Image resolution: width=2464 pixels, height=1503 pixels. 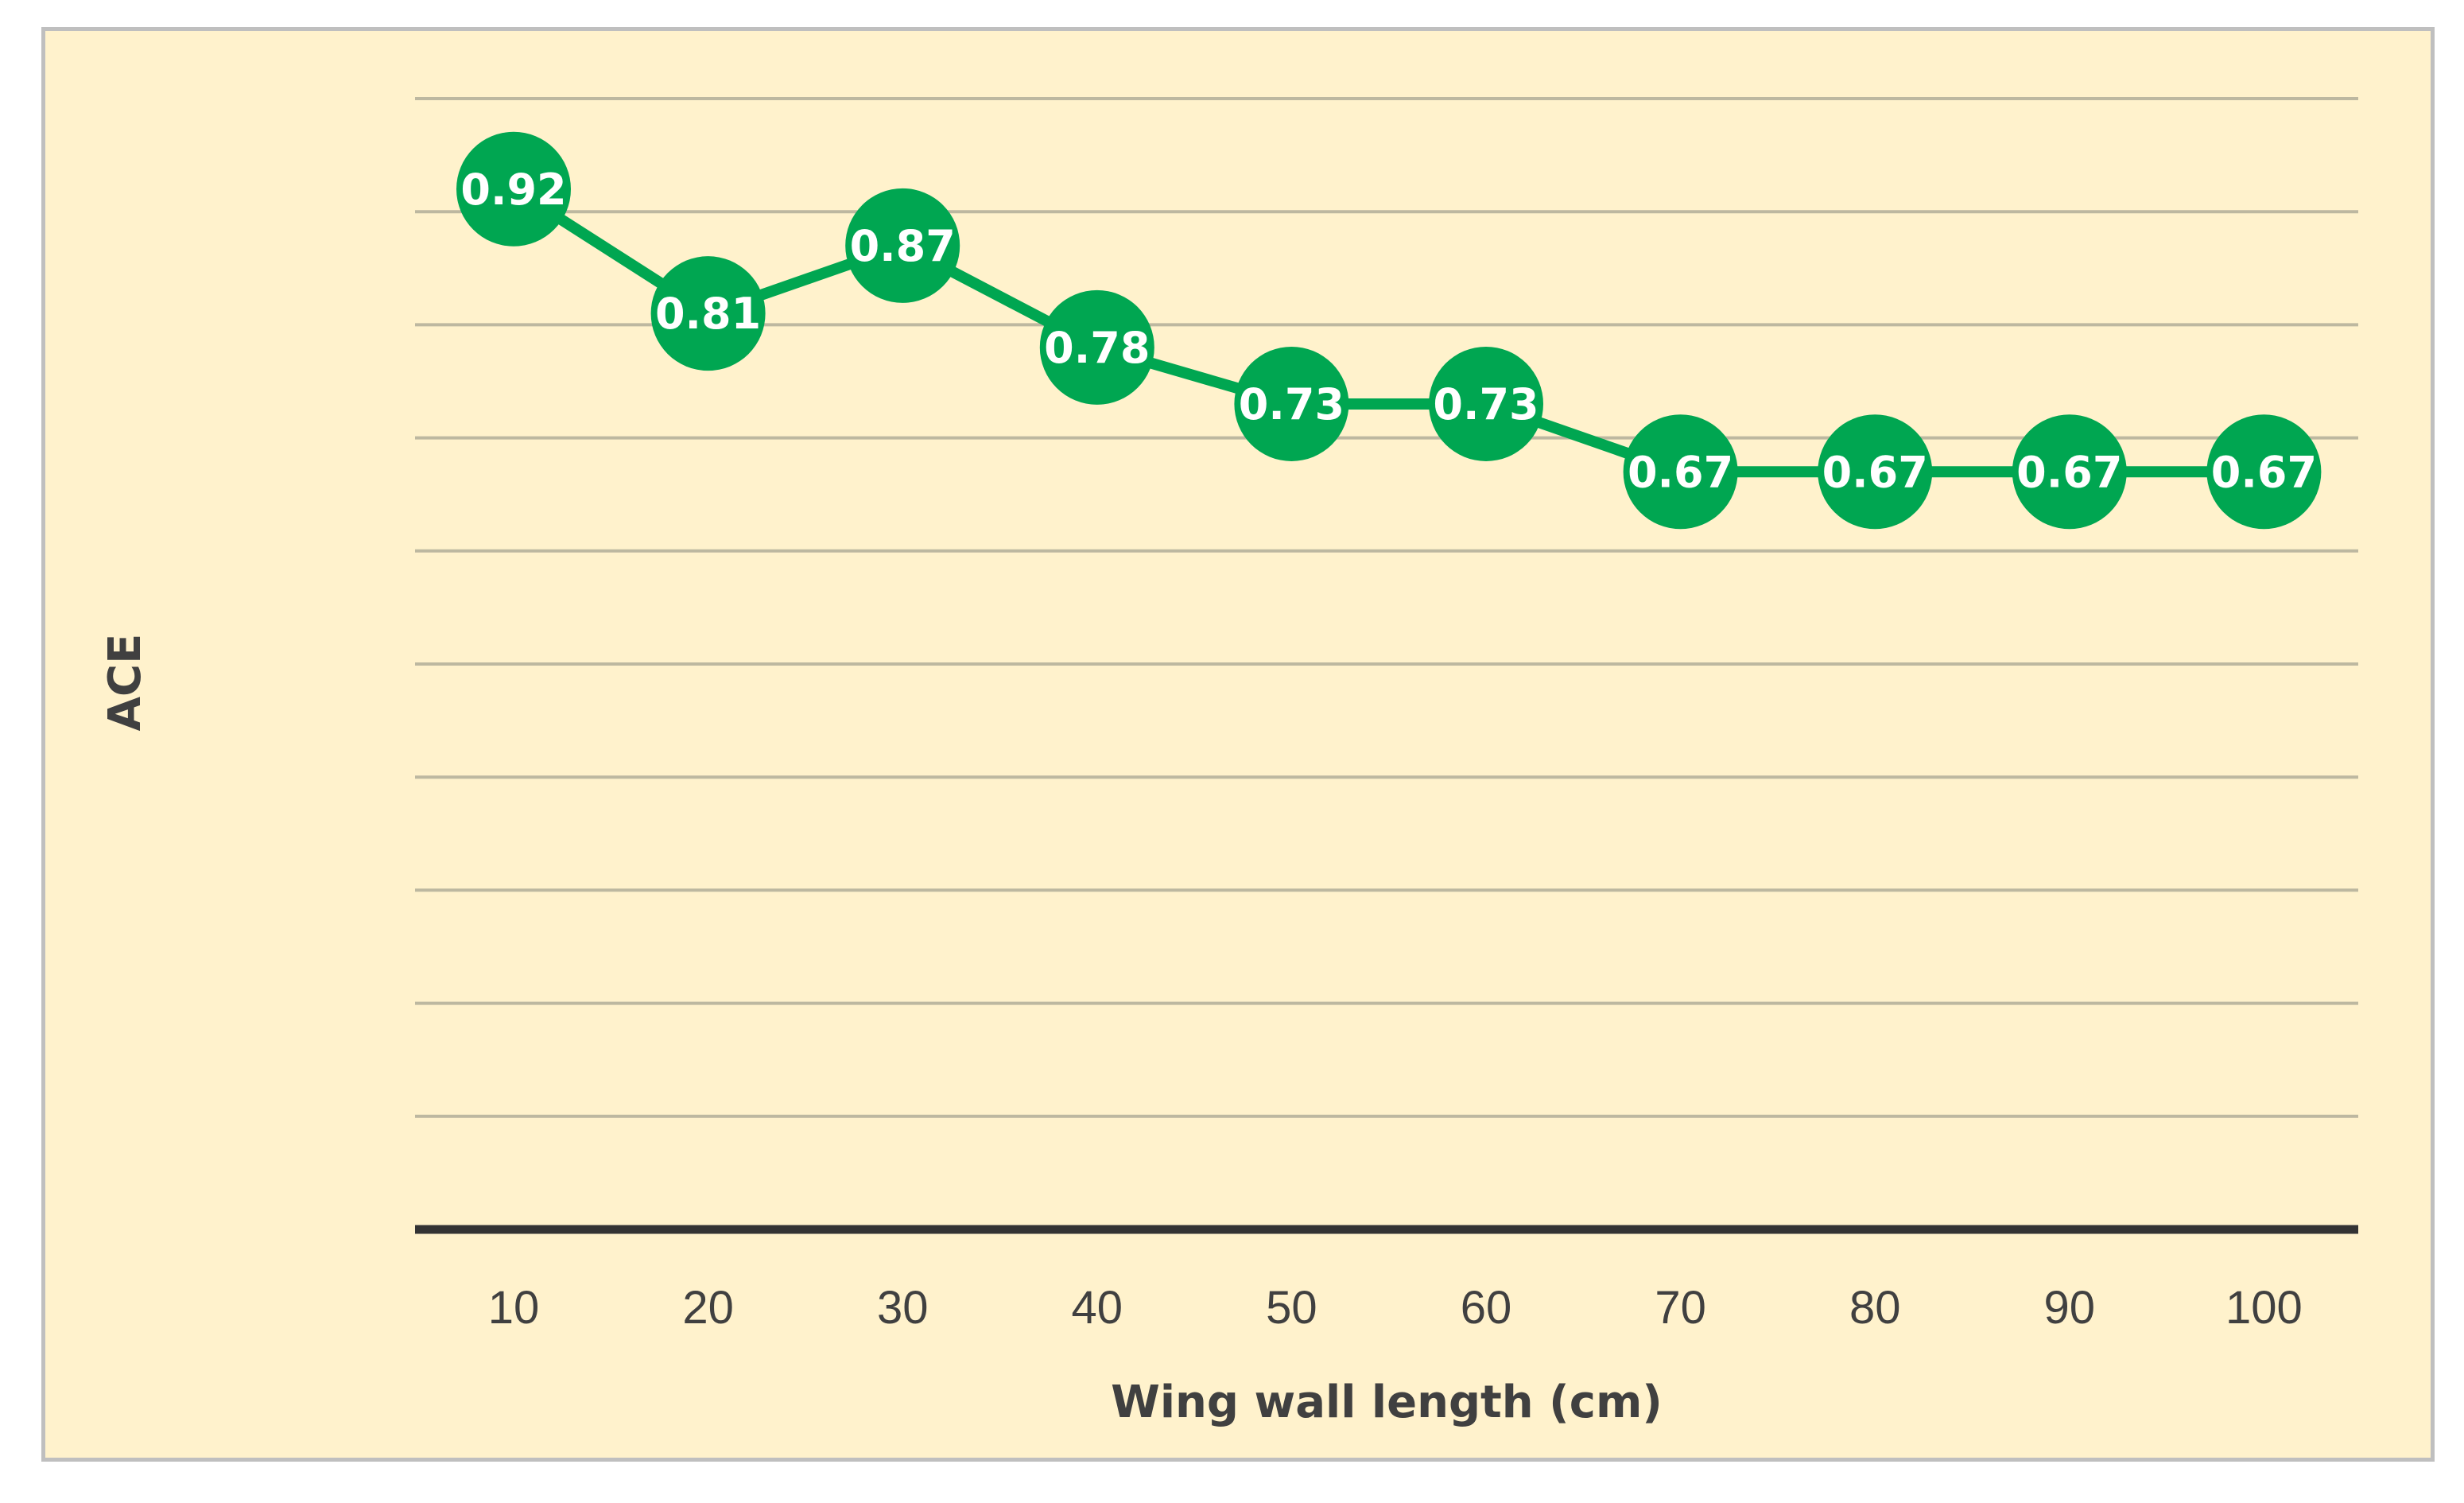 I want to click on x-tick-label: 40, so click(x=1097, y=1308).